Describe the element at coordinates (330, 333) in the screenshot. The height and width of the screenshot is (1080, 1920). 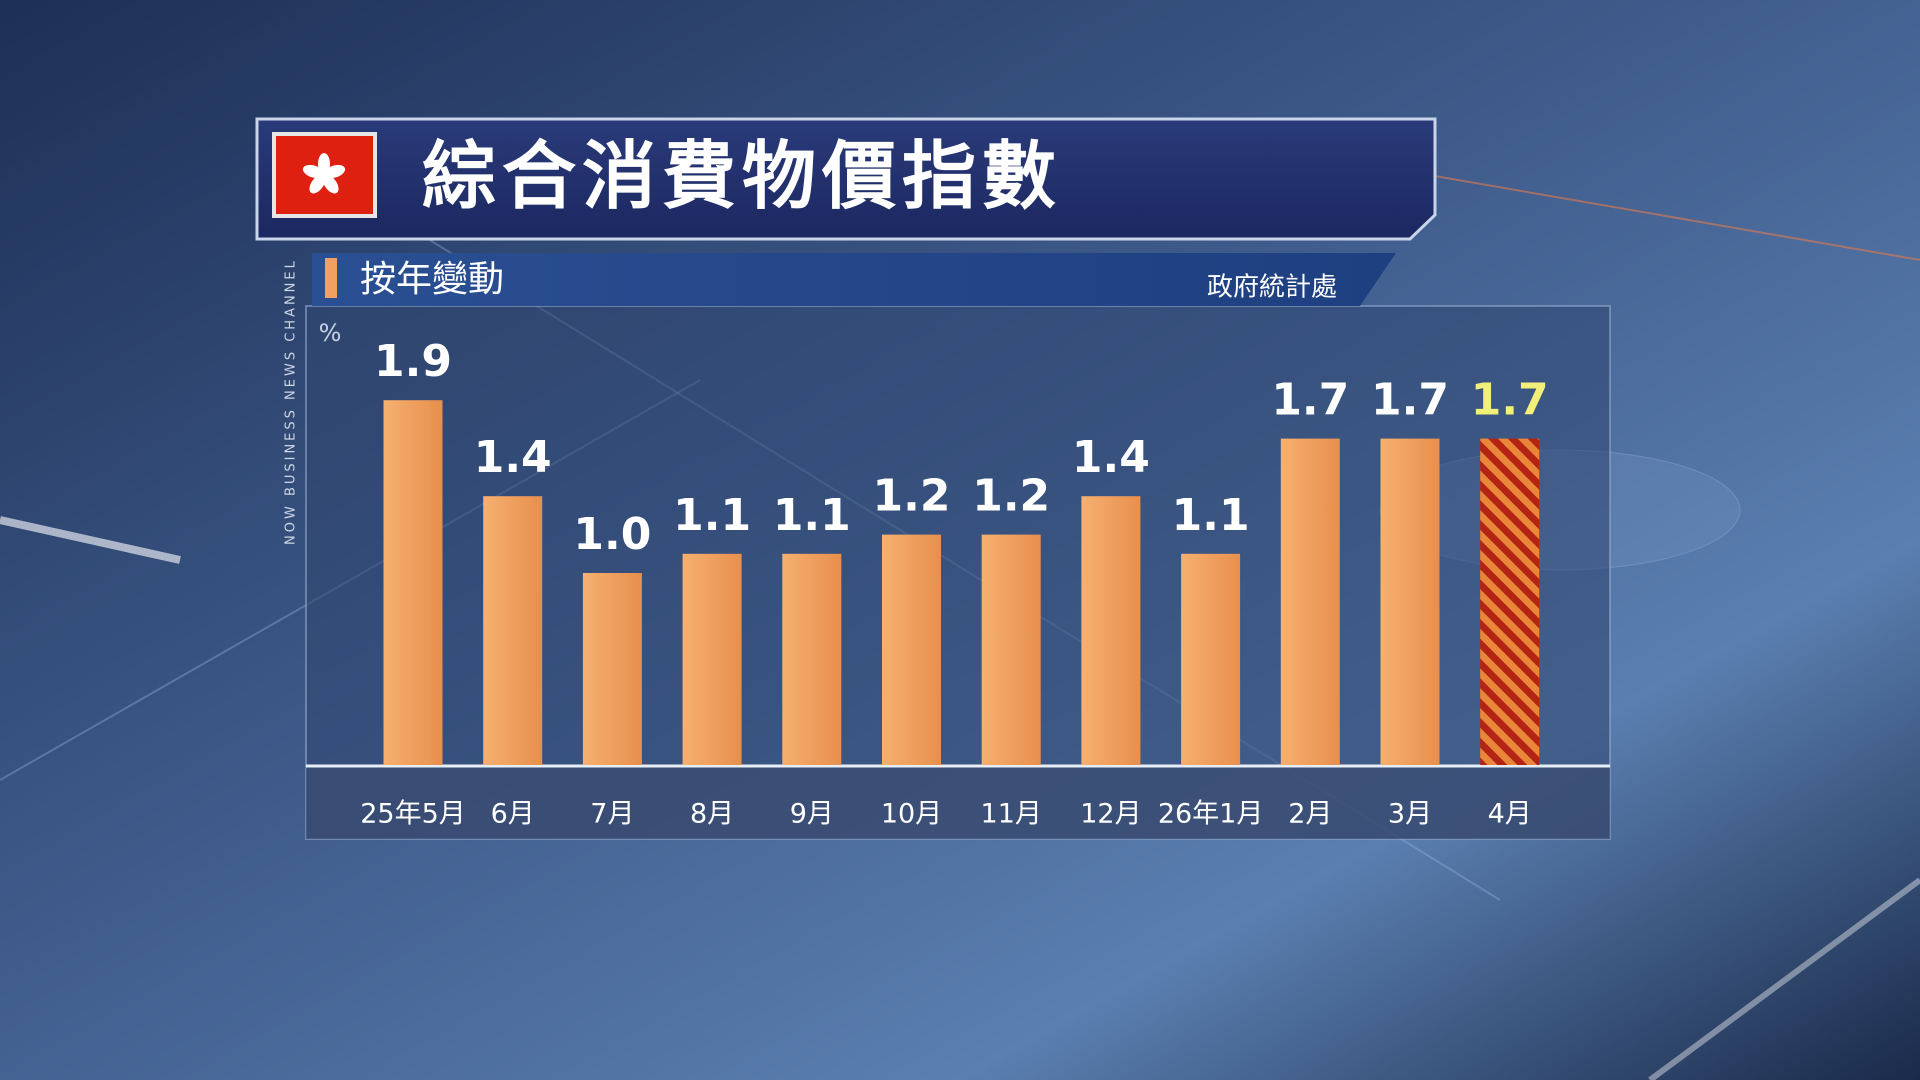
I see `unit-label: %` at that location.